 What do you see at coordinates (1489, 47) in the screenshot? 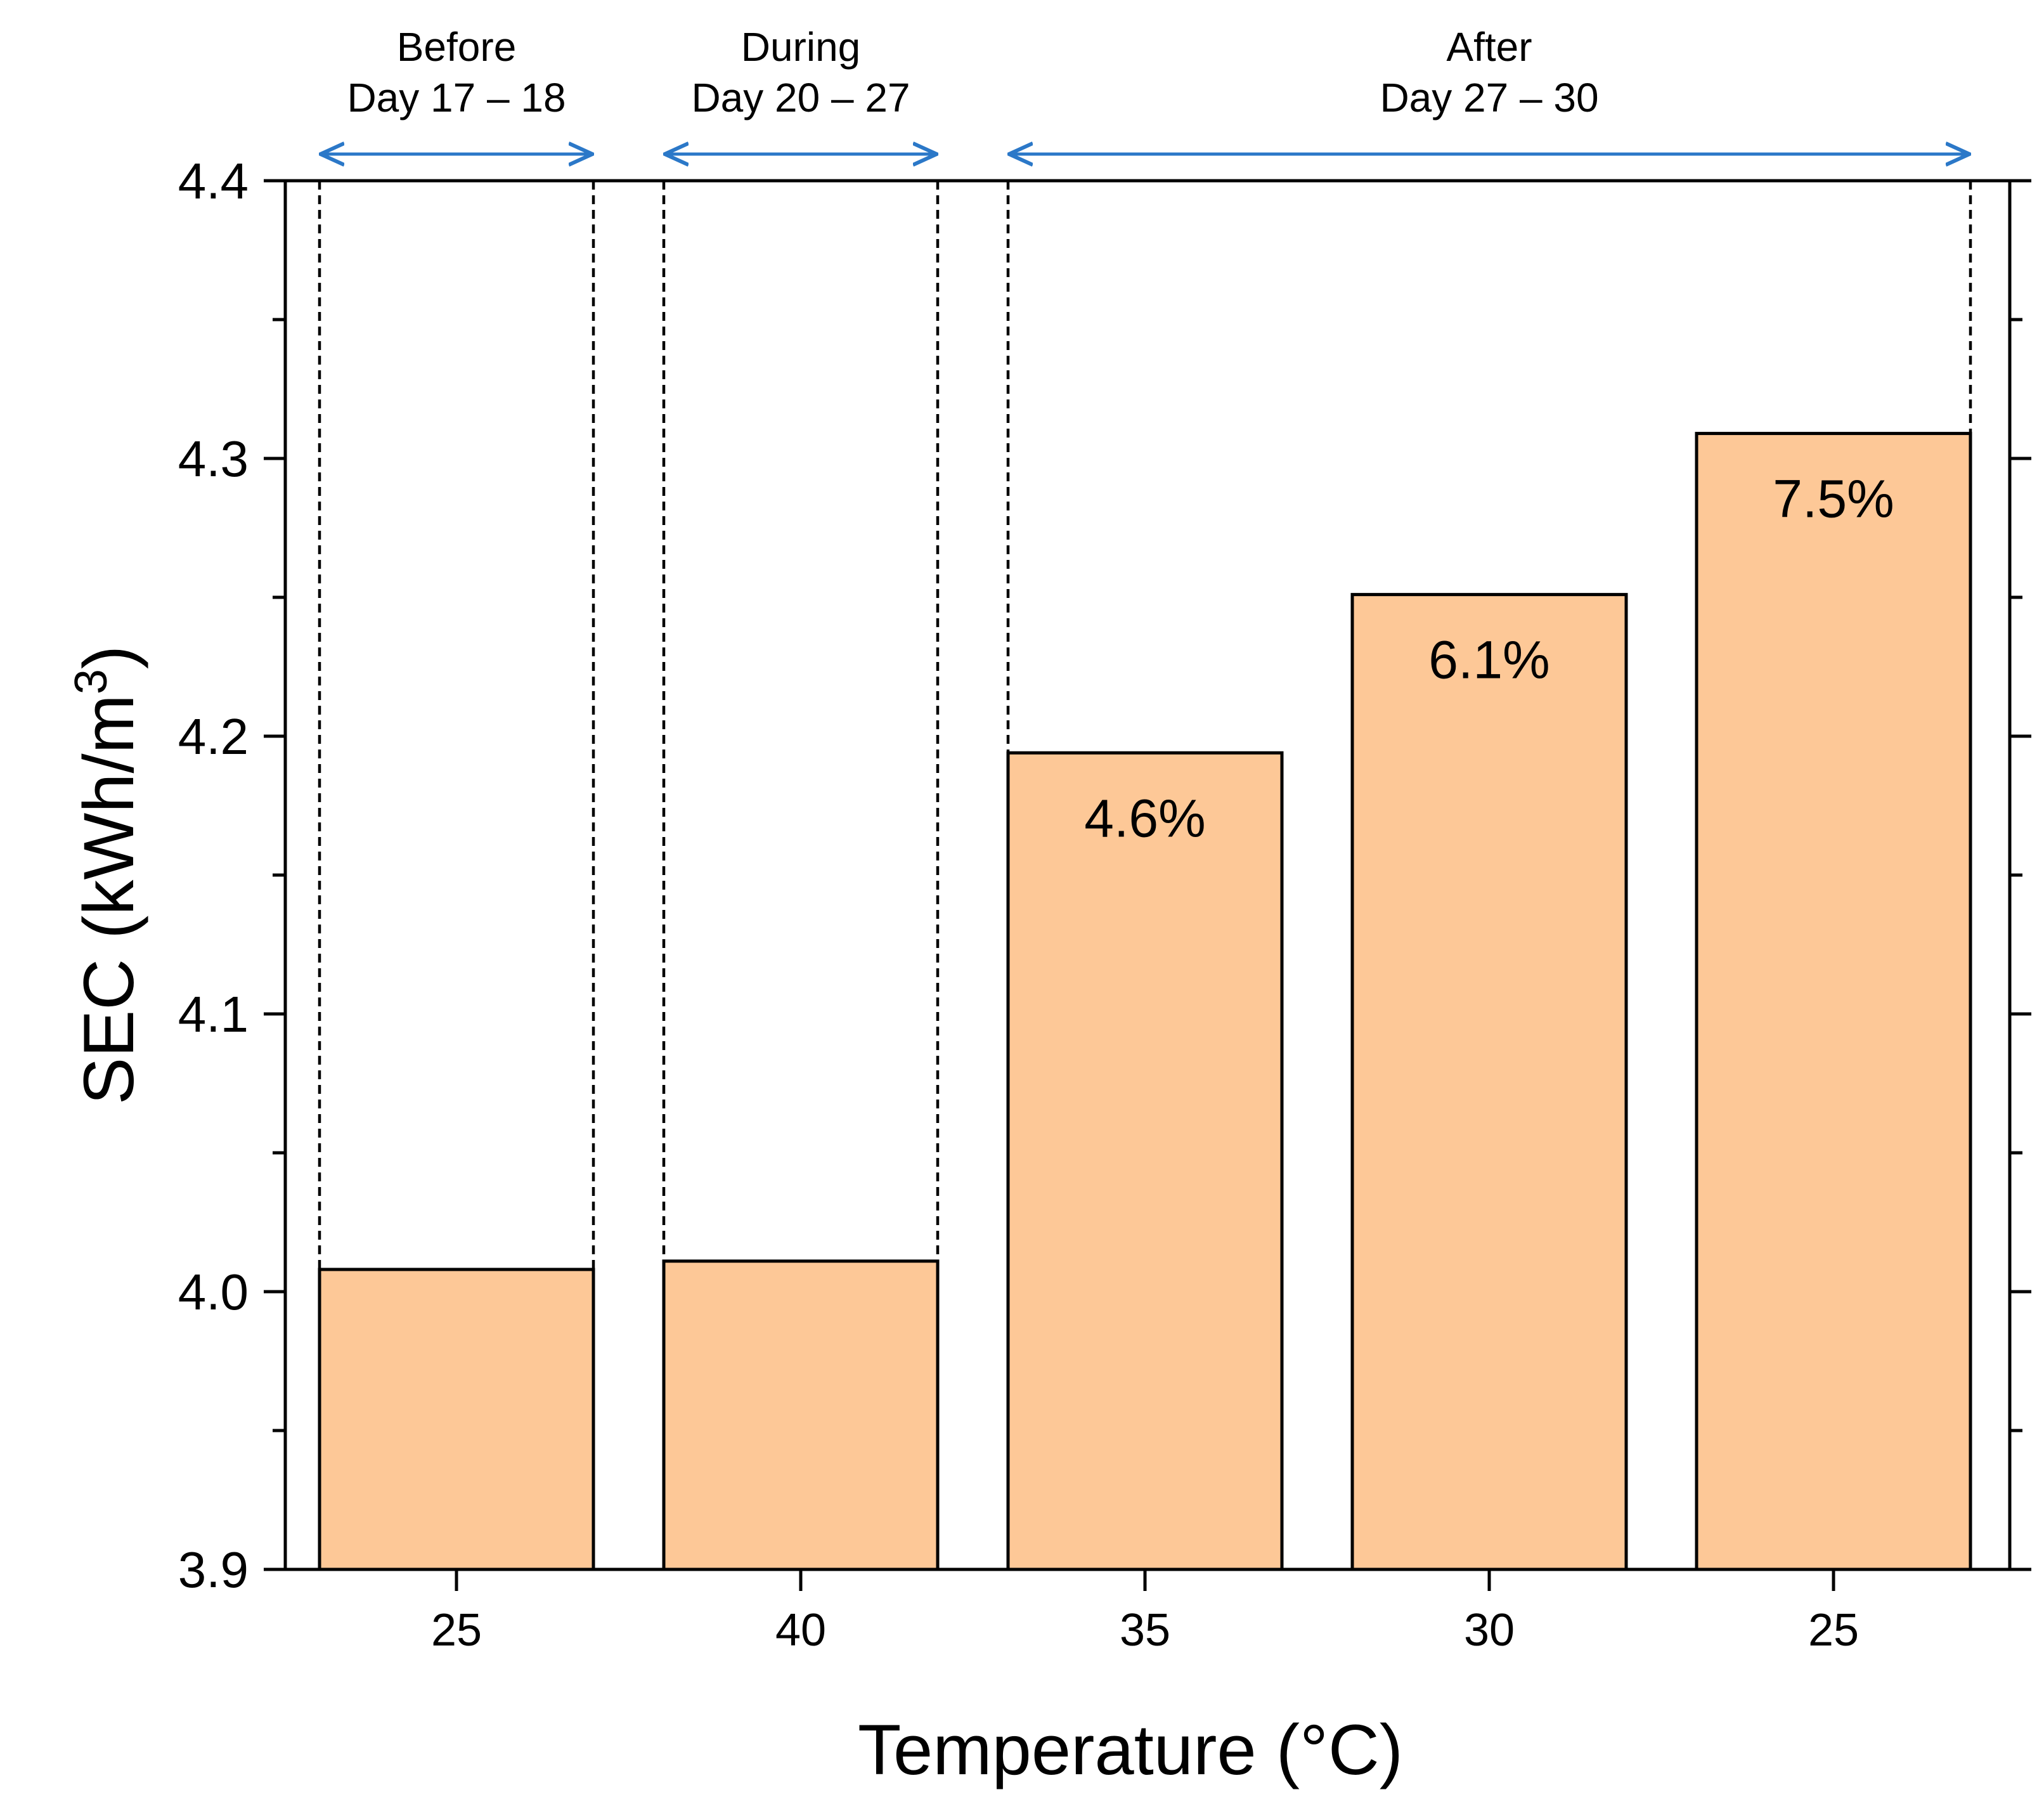
I see `period-name-after: After` at bounding box center [1489, 47].